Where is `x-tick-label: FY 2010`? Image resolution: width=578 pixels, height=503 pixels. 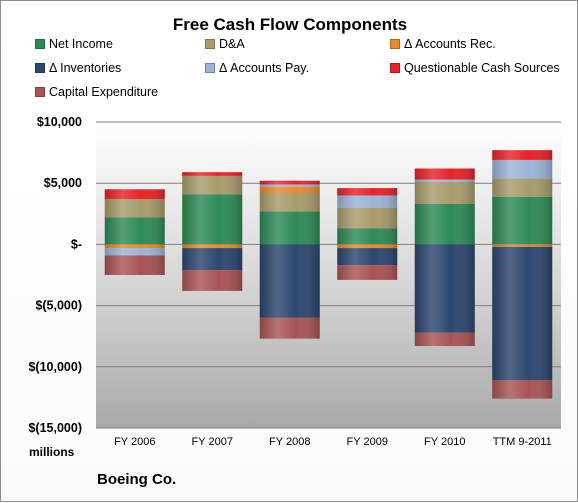
x-tick-label: FY 2010 is located at coordinates (444, 442).